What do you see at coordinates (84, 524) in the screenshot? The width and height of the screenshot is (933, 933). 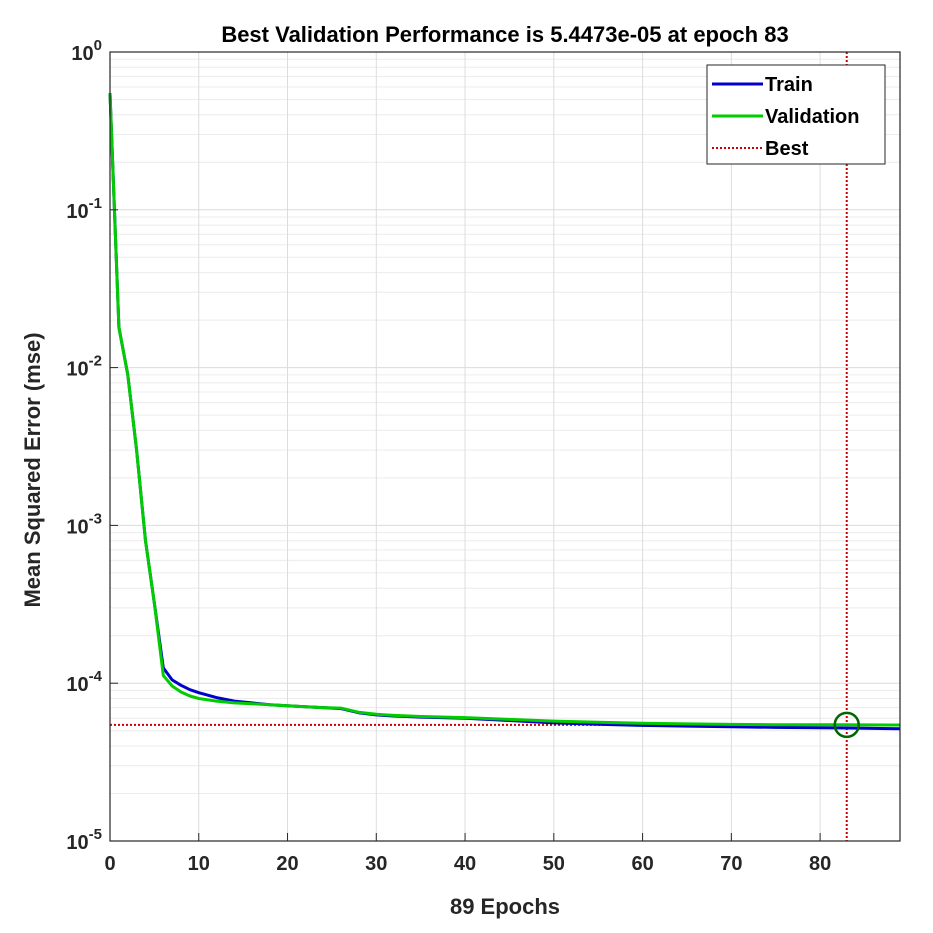 I see `y-tick-label: 10⁻³` at bounding box center [84, 524].